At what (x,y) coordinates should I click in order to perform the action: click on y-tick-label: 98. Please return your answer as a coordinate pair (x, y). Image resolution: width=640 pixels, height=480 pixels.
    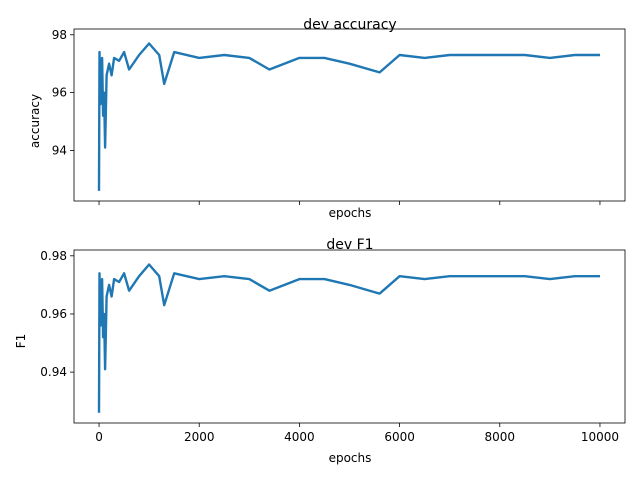
    Looking at the image, I should click on (59, 35).